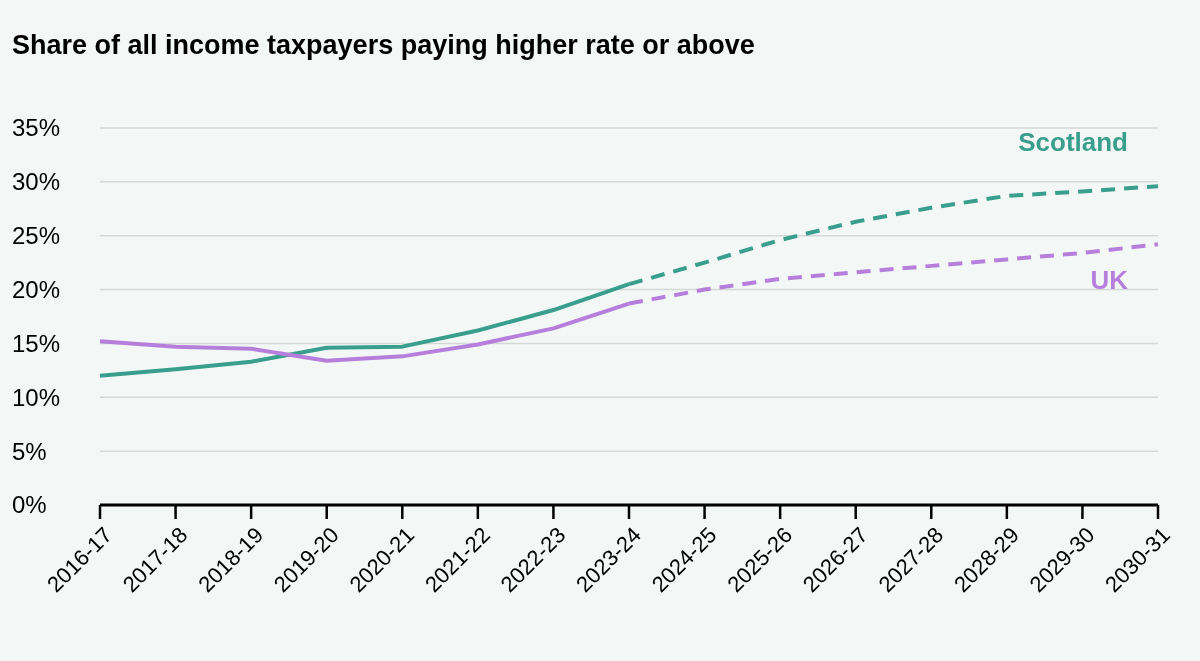 The width and height of the screenshot is (1200, 661). I want to click on y-tick-label: 20%, so click(36, 289).